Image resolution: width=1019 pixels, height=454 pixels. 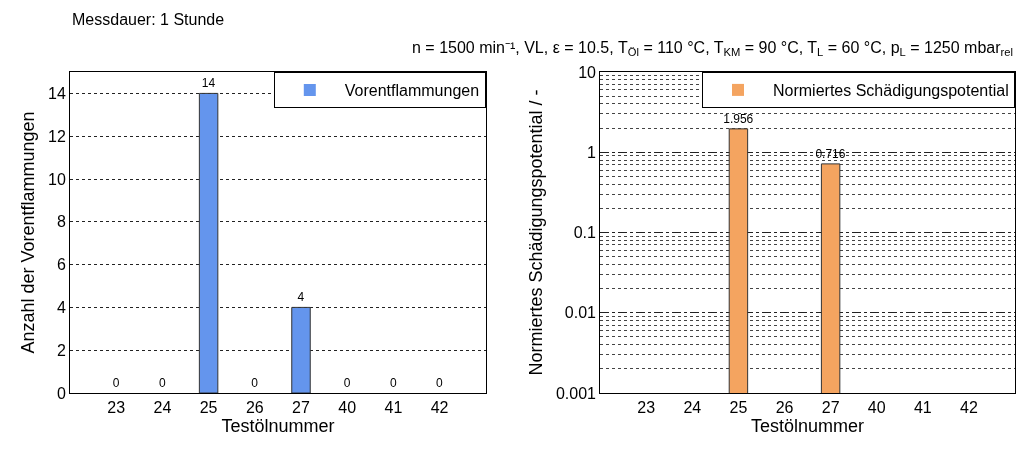 What do you see at coordinates (301, 297) in the screenshot?
I see `data-label: 4` at bounding box center [301, 297].